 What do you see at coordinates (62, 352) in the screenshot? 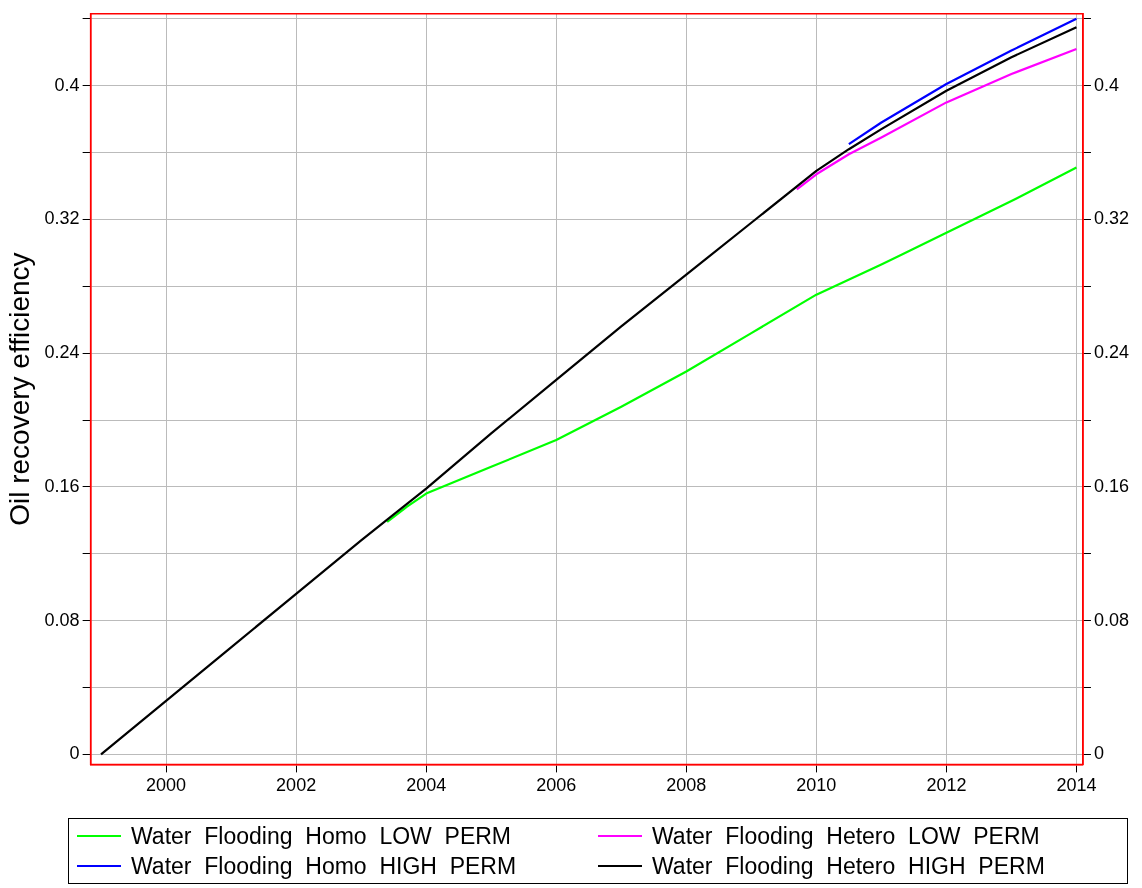
I see `y-tick-label: 0.24` at bounding box center [62, 352].